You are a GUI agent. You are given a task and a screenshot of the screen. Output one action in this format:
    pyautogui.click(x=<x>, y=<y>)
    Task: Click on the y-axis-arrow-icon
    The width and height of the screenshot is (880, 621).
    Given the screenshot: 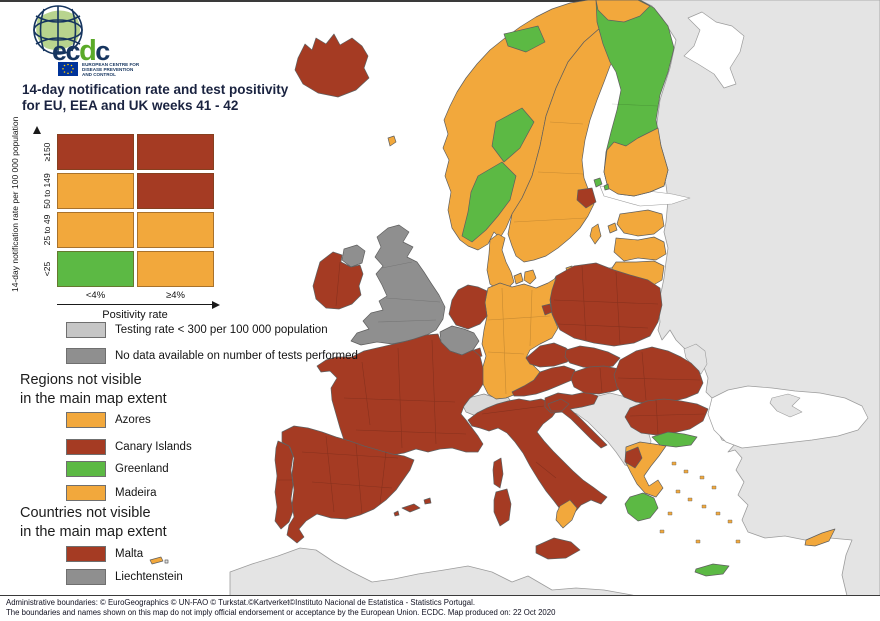 What is the action you would take?
    pyautogui.click(x=37, y=130)
    